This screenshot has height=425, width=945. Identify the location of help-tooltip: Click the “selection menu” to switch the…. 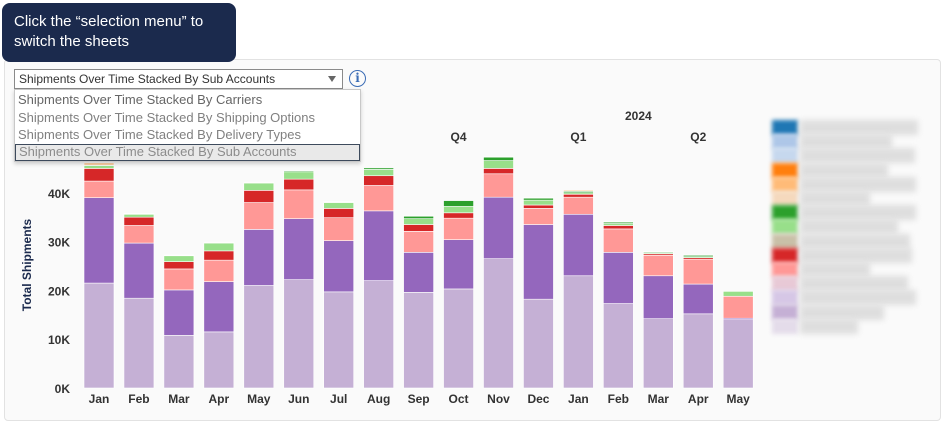
(119, 32).